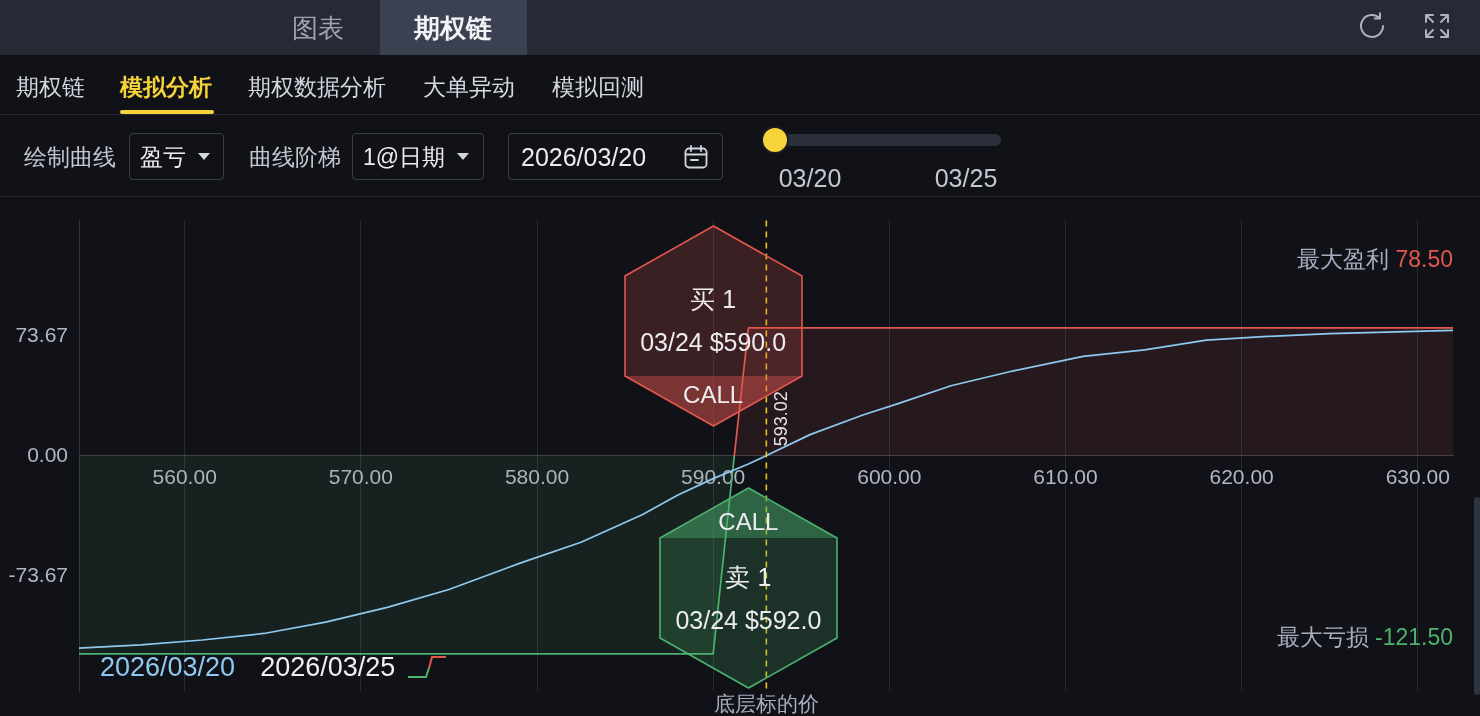 The height and width of the screenshot is (716, 1480). What do you see at coordinates (748, 619) in the screenshot?
I see `annotation: 03/24 $592.0` at bounding box center [748, 619].